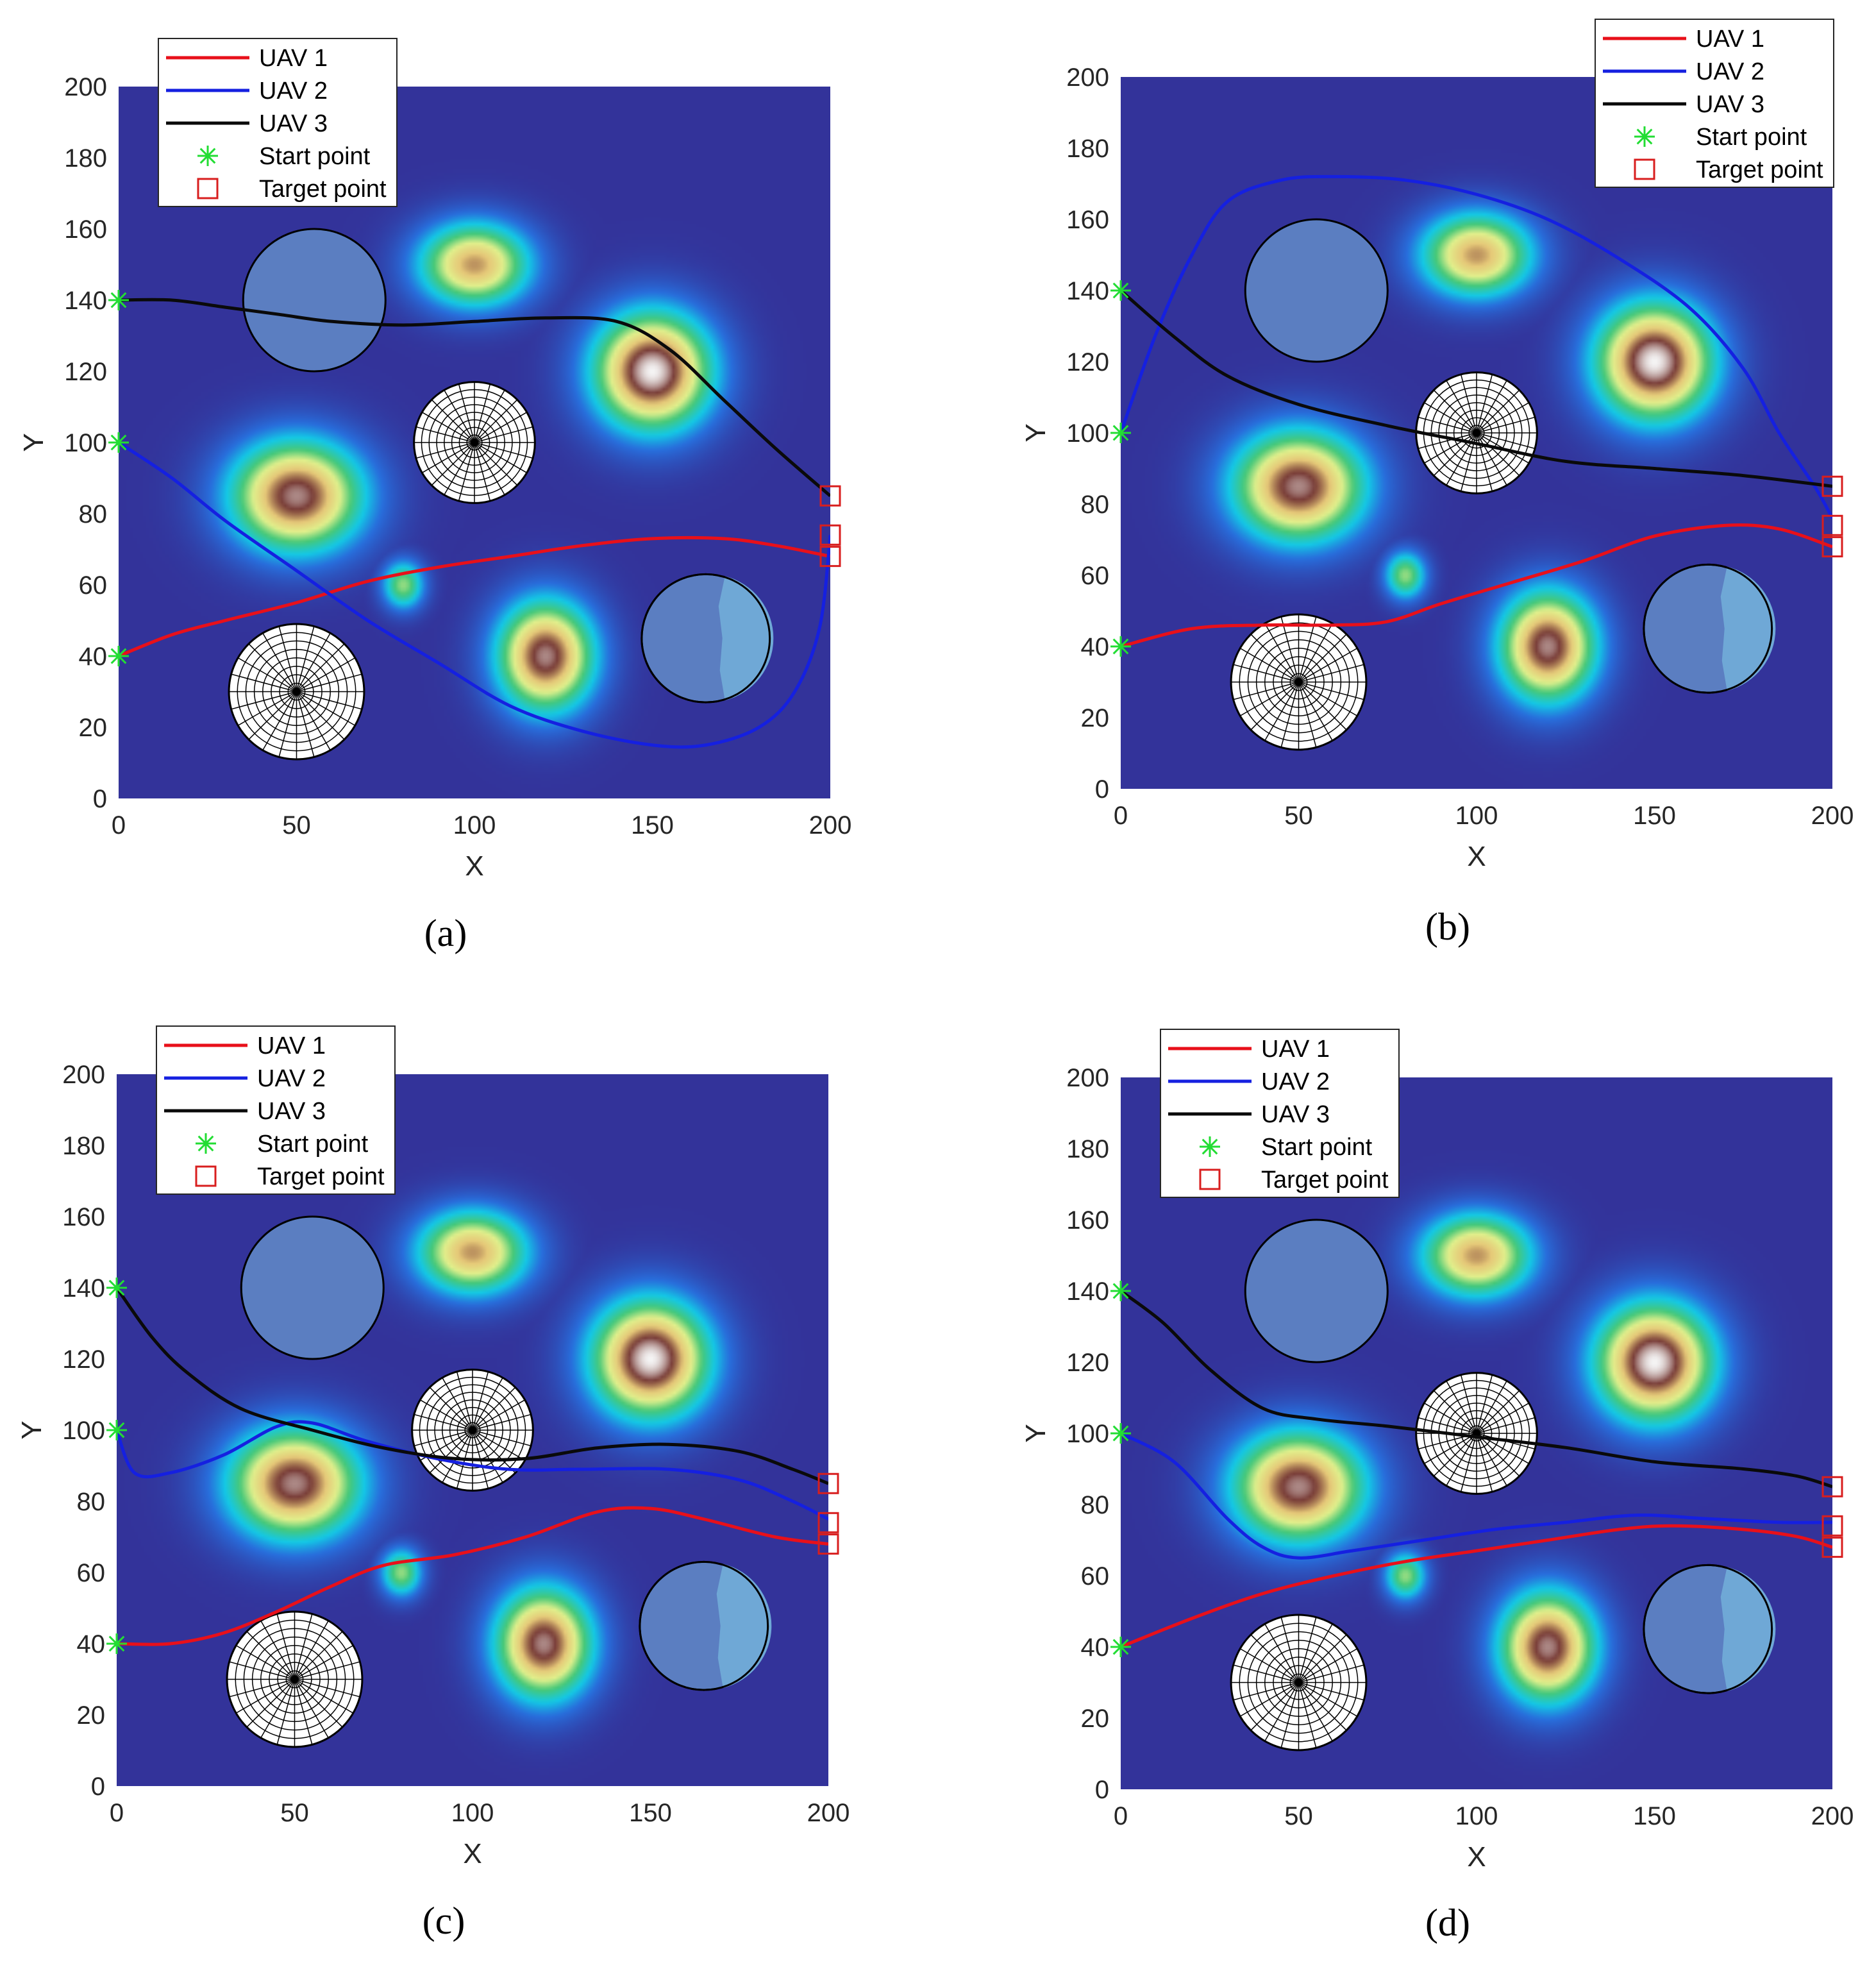 The image size is (1876, 1965). I want to click on legend-item: UAV 3, so click(1683, 104).